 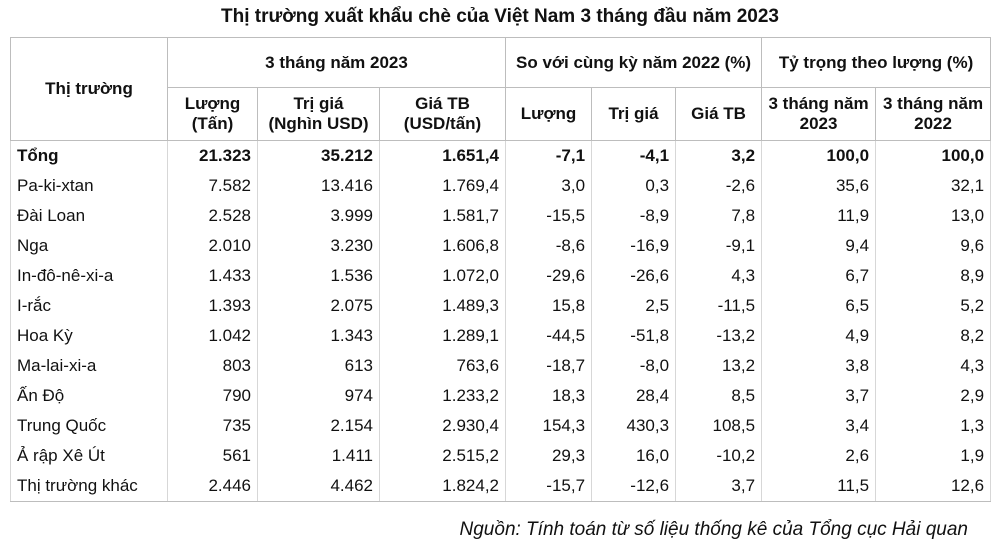 I want to click on value-cell: 154,3, so click(x=549, y=426).